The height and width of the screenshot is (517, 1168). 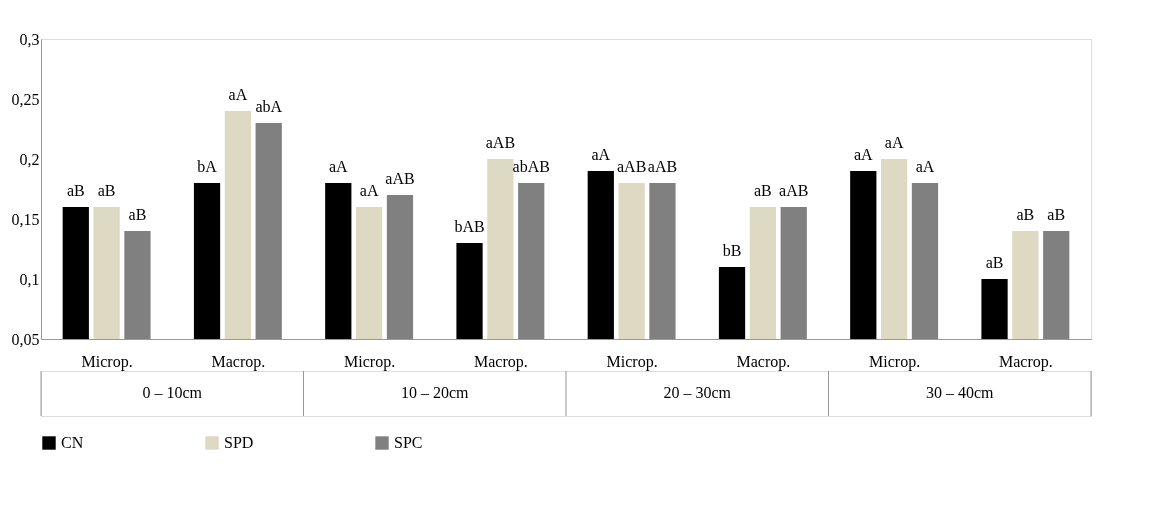 I want to click on data-label: bB, so click(x=732, y=250).